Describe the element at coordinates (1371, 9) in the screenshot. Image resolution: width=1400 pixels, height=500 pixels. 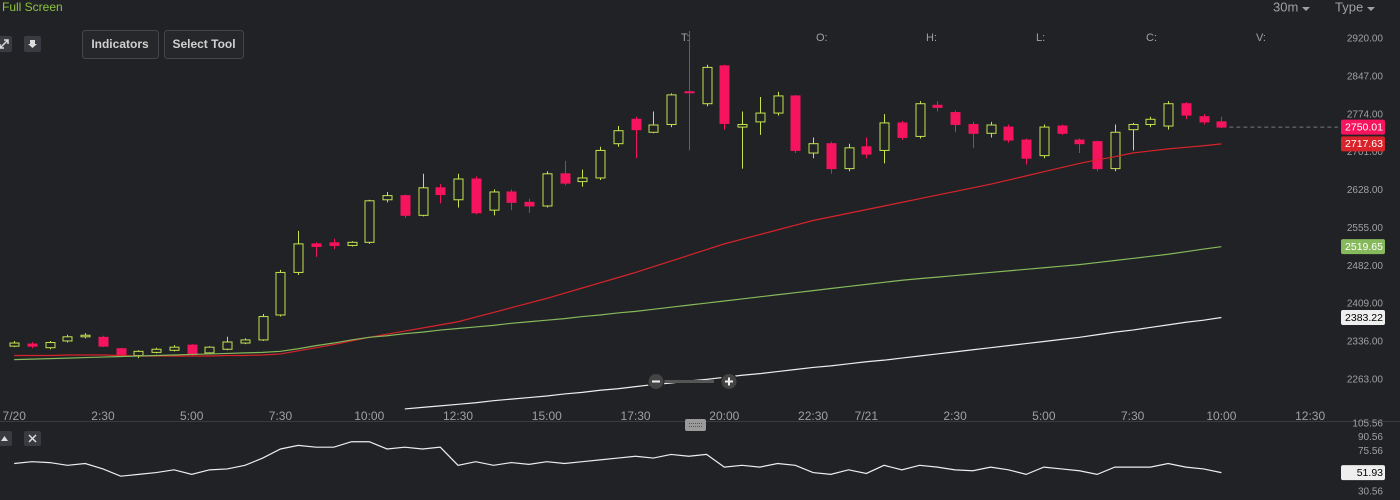
I see `type-caret` at that location.